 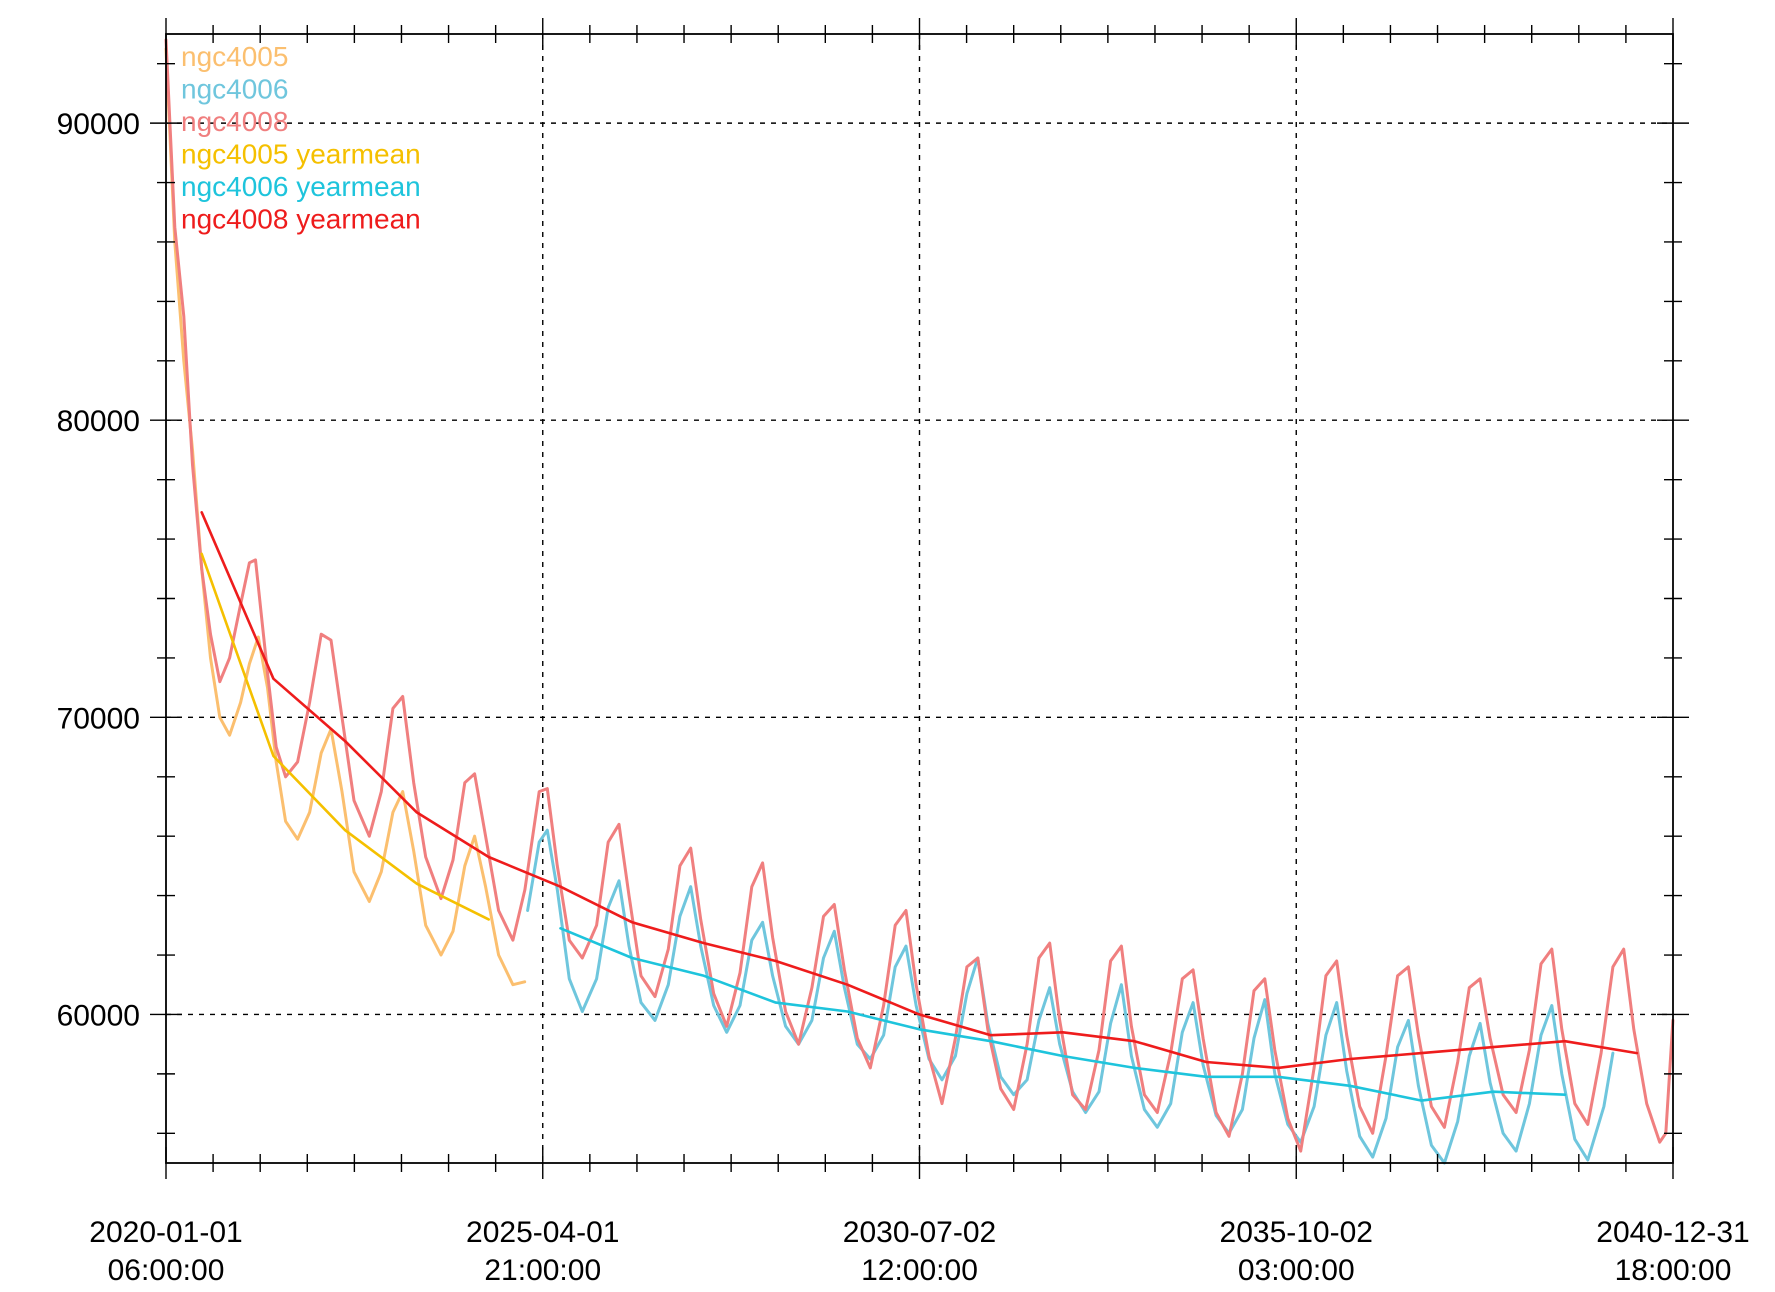 I want to click on x-tick-label-date: 2020-01-01, so click(x=165, y=1232).